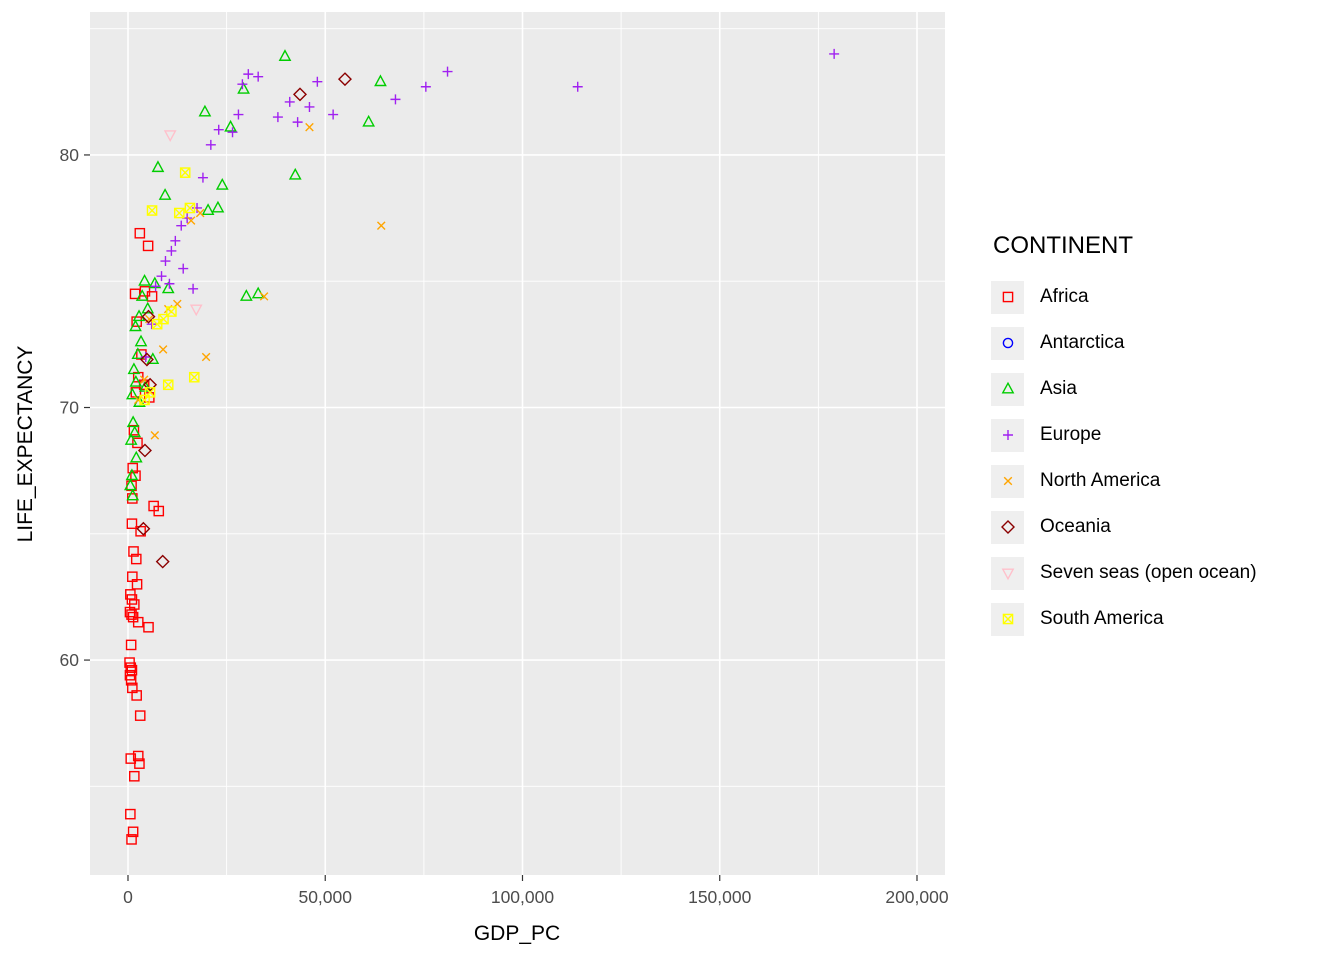  What do you see at coordinates (523, 897) in the screenshot?
I see `x-tick-label: 100,000` at bounding box center [523, 897].